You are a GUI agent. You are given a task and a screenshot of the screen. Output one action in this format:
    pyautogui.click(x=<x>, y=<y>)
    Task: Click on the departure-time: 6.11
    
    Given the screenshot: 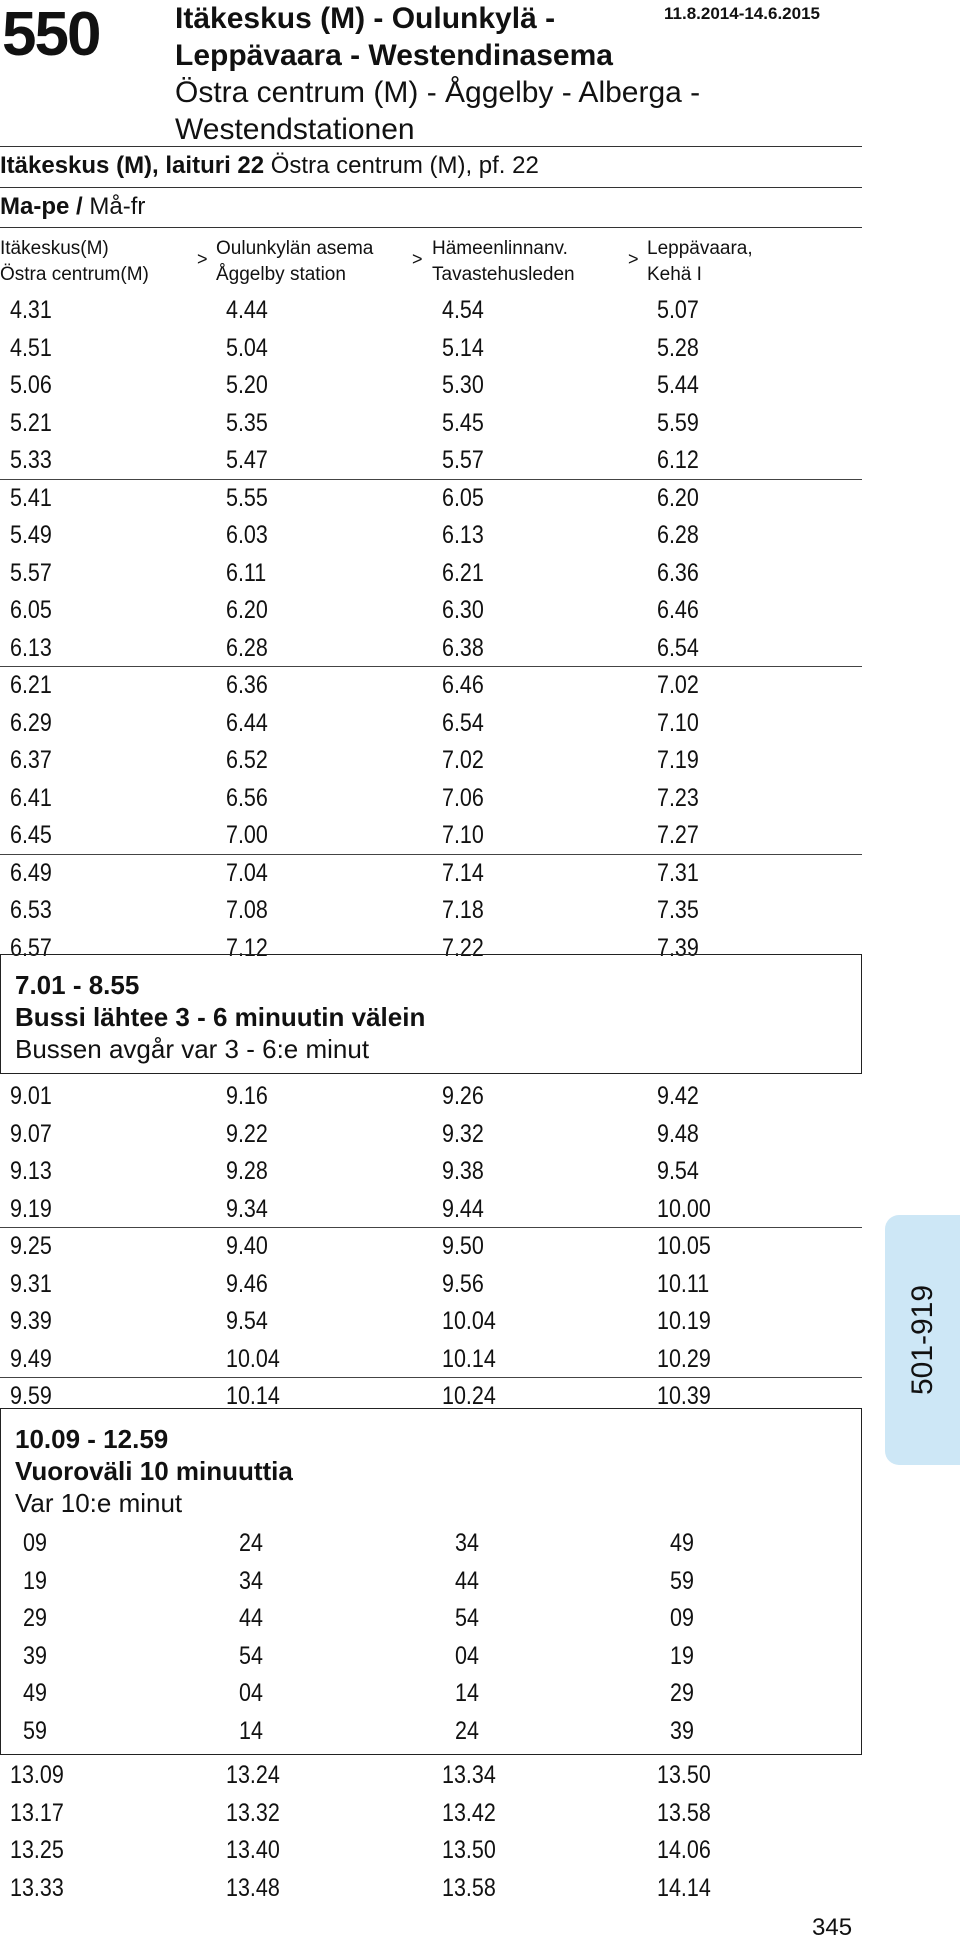 What is the action you would take?
    pyautogui.click(x=246, y=572)
    